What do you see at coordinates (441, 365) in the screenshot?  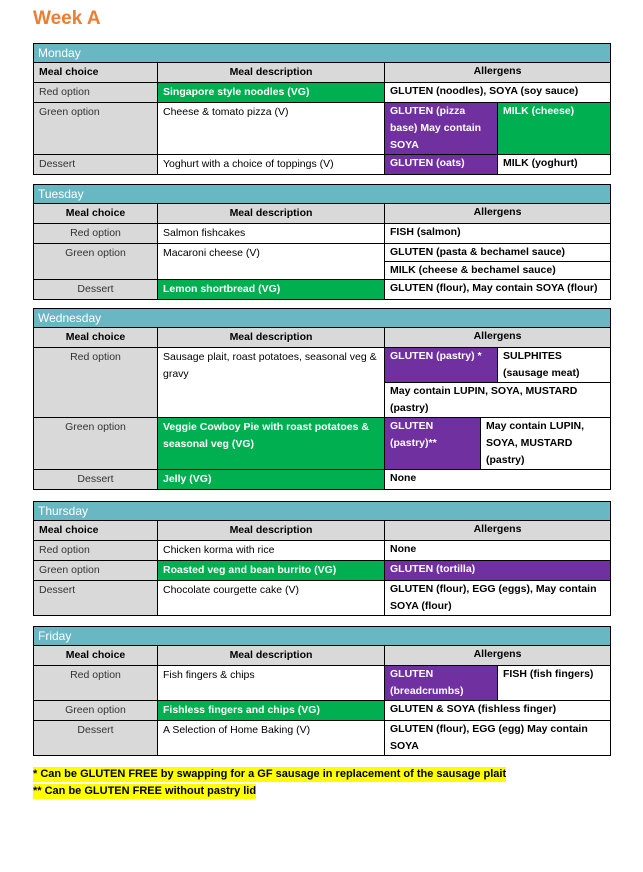 I see `allergen: GLUTEN (pastry) *` at bounding box center [441, 365].